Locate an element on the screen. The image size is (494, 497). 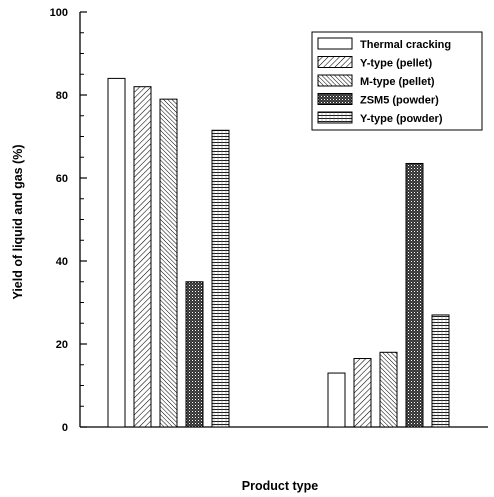
legend-label: Y-type (powder) is located at coordinates (401, 119).